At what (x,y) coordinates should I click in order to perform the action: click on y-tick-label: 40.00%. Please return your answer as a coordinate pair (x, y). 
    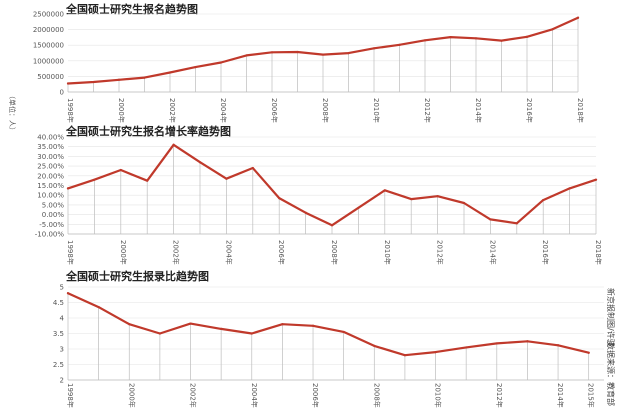
    Looking at the image, I should click on (50, 138).